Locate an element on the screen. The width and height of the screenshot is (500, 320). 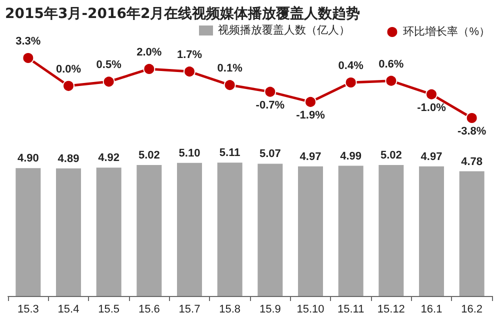
data-label: -3.8% is located at coordinates (471, 132).